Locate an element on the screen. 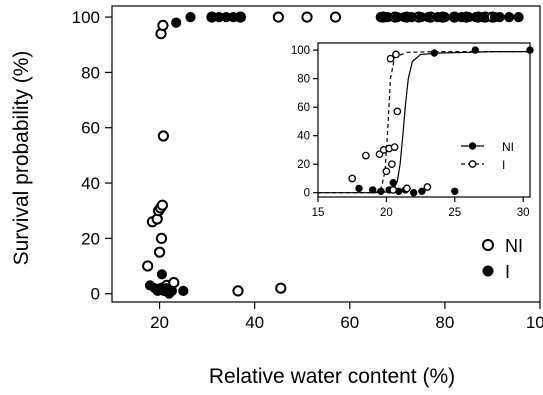 Image resolution: width=543 pixels, height=395 pixels. inset-y-tick-label: 0 is located at coordinates (307, 194).